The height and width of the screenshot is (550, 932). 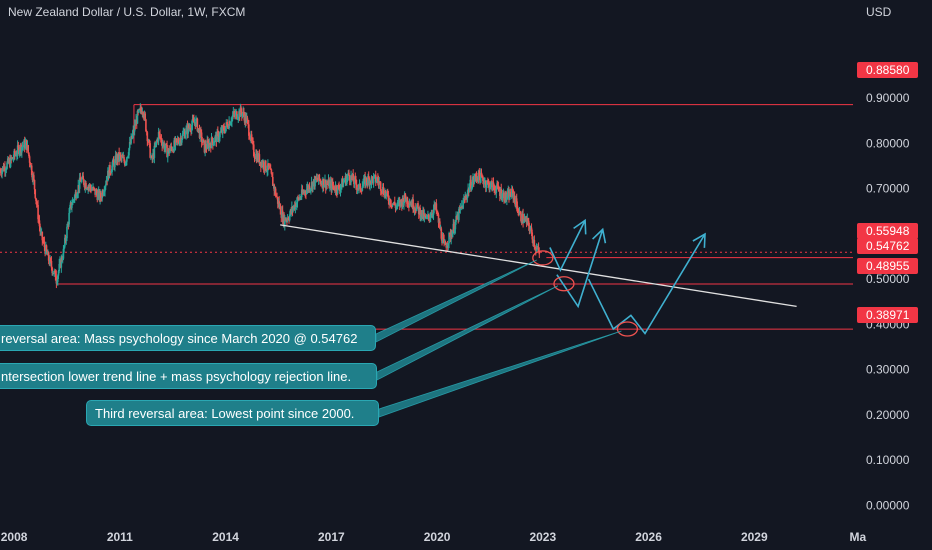 What do you see at coordinates (599, 235) in the screenshot?
I see `arrow-head` at bounding box center [599, 235].